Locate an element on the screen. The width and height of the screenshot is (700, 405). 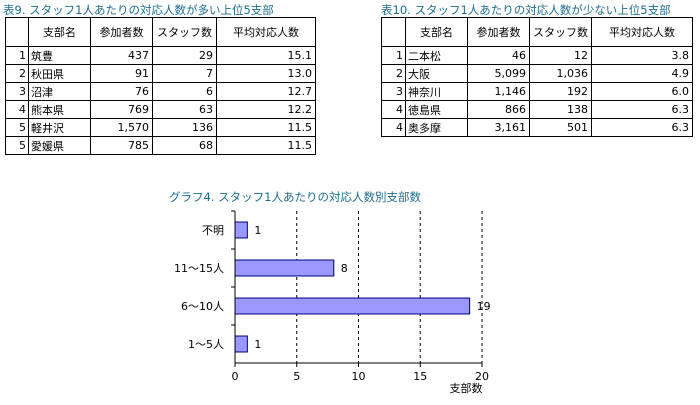
data-label: 8 is located at coordinates (344, 268).